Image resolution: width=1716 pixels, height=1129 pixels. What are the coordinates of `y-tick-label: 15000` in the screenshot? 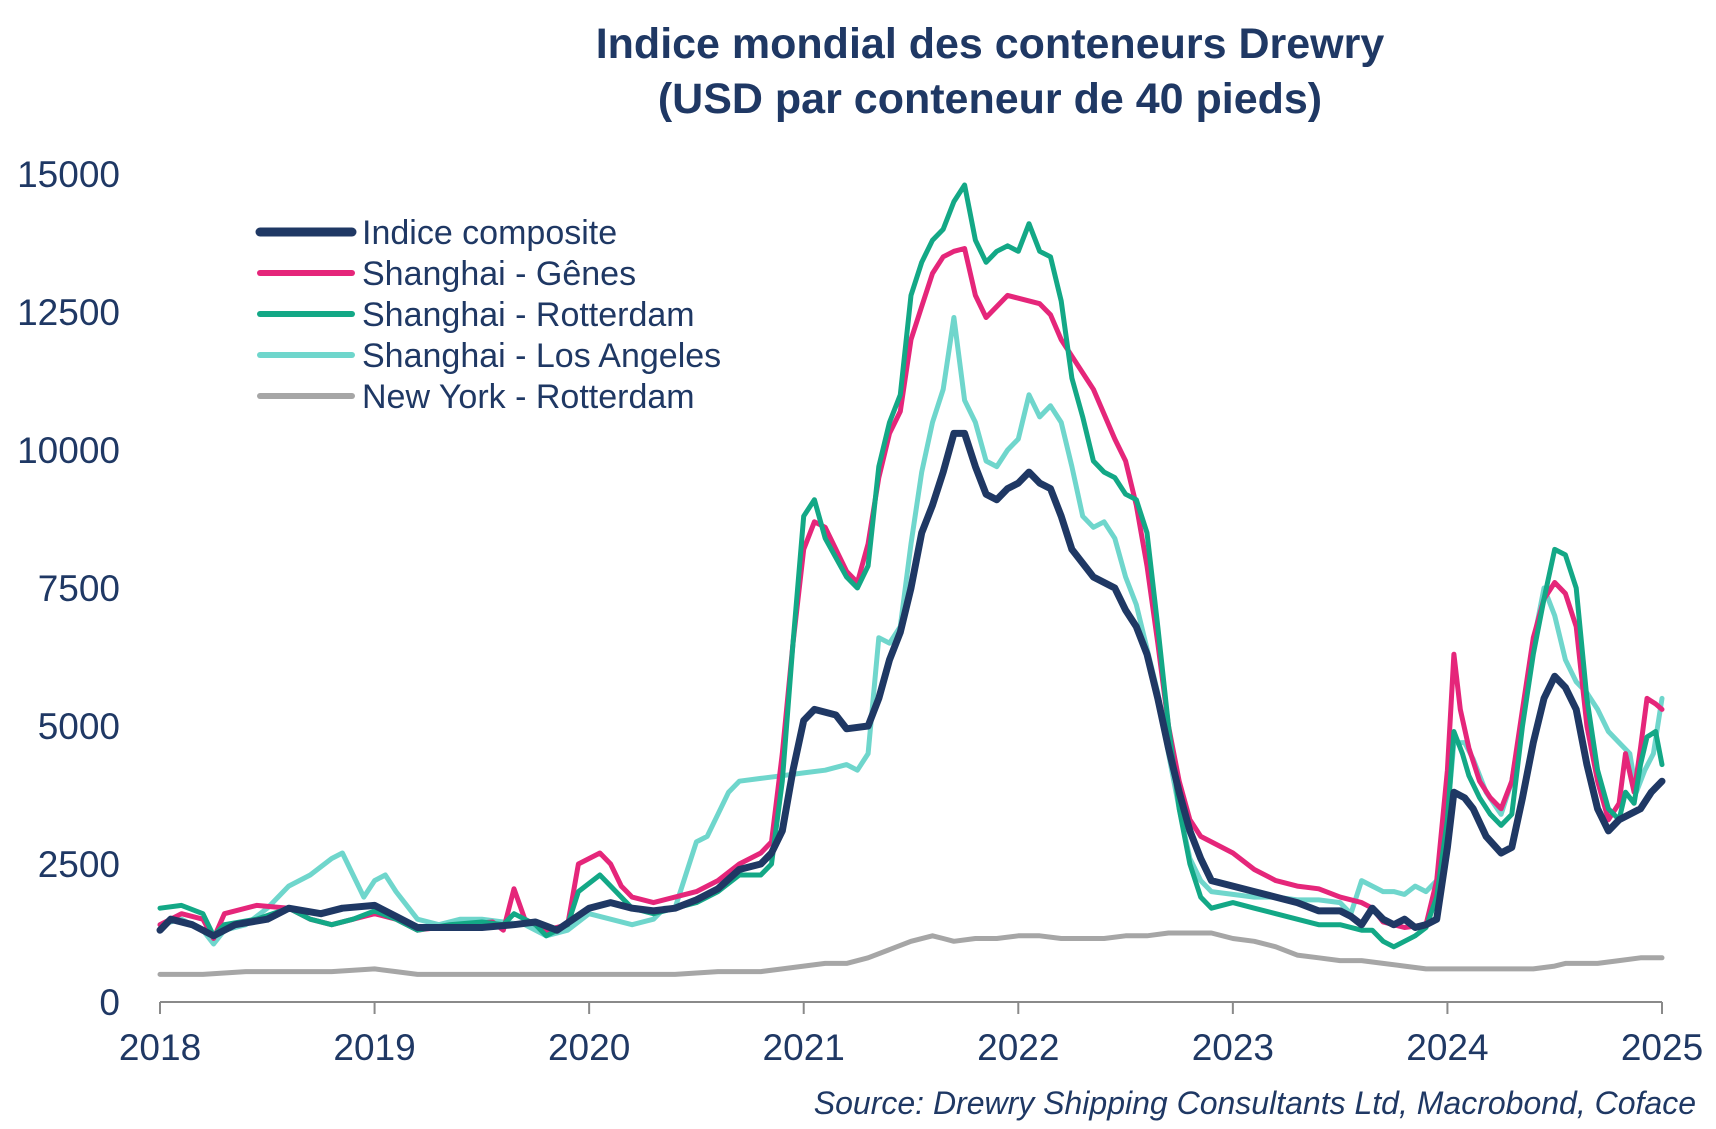 It's located at (68, 174).